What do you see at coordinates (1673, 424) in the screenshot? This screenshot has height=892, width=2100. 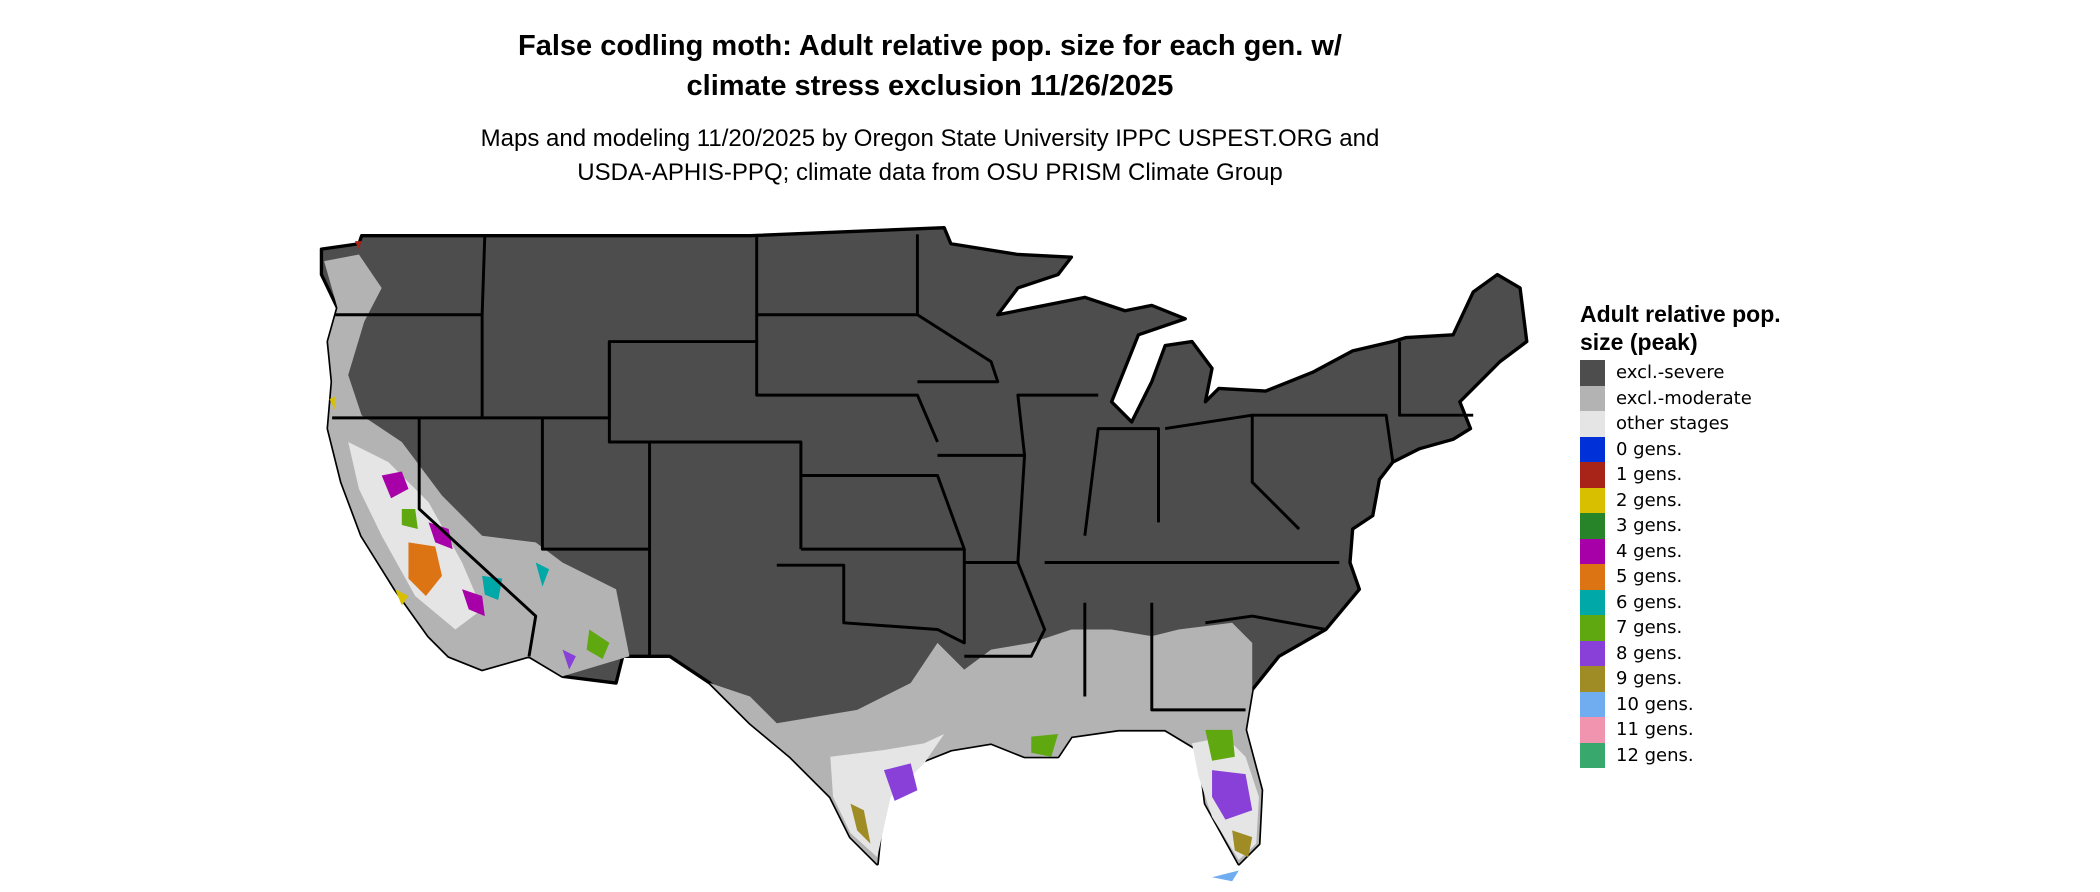 I see `legend-label: other stages` at bounding box center [1673, 424].